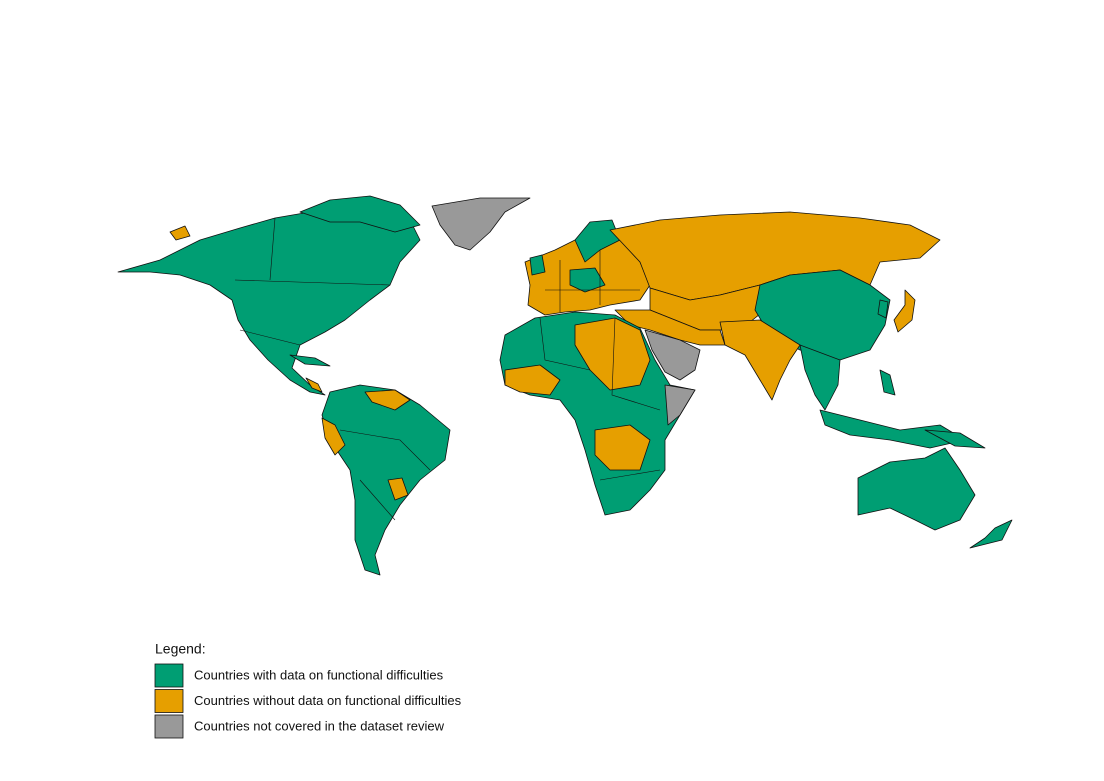 The height and width of the screenshot is (781, 1104). What do you see at coordinates (680, 405) in the screenshot?
I see `somalia` at bounding box center [680, 405].